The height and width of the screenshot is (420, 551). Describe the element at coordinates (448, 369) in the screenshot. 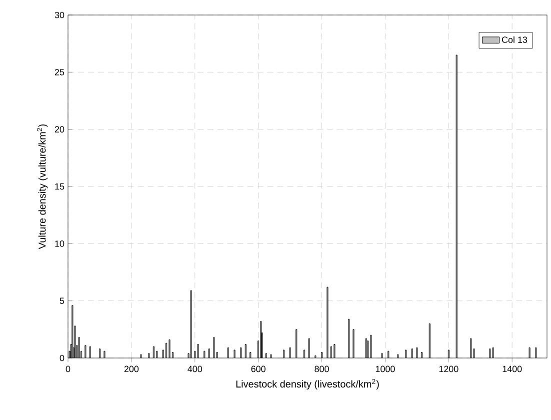

I see `x-tick-label: 1200` at that location.